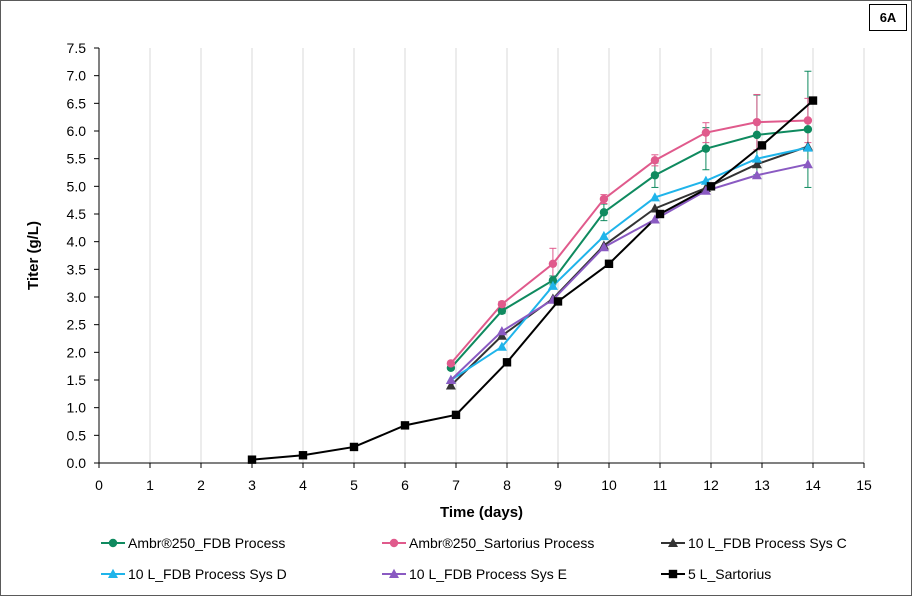  What do you see at coordinates (303, 485) in the screenshot?
I see `x-tick-label: 4` at bounding box center [303, 485].